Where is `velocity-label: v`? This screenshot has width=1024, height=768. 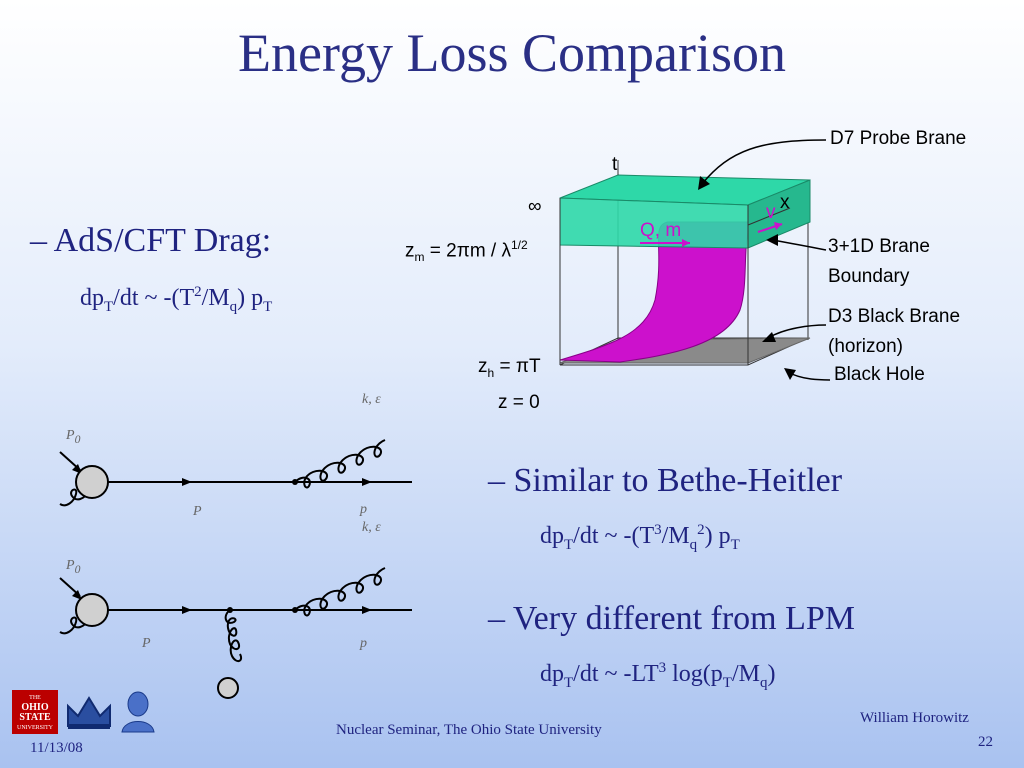
velocity-label: v is located at coordinates (771, 212).